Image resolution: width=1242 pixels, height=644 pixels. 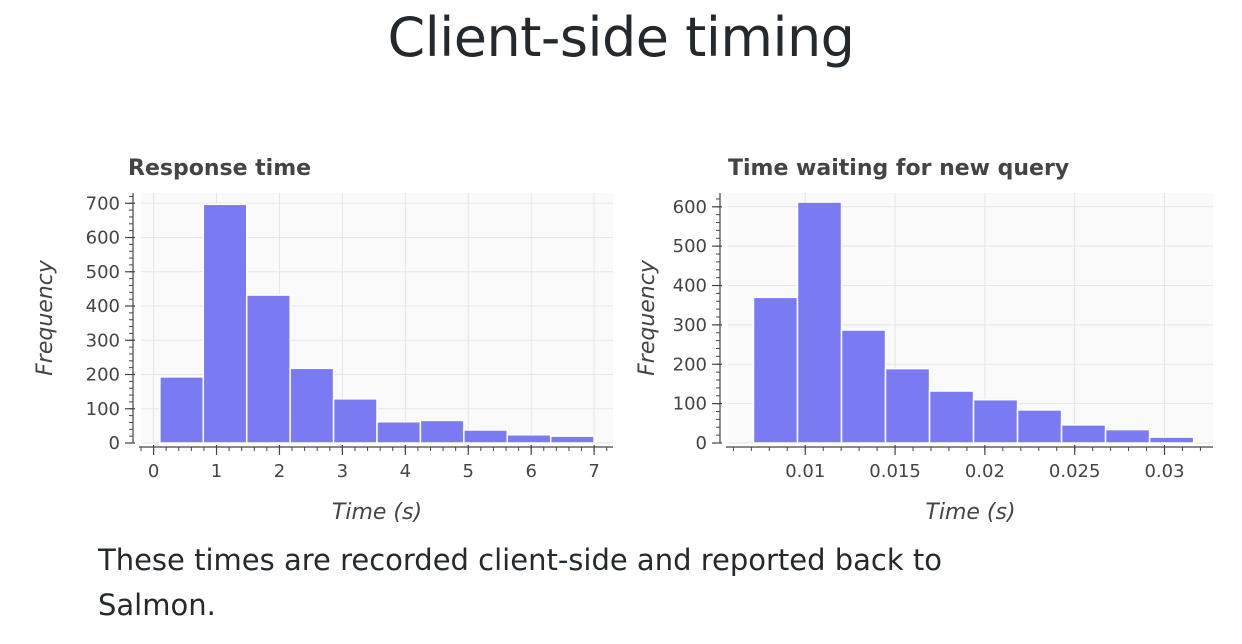 I want to click on x-tick-label: 3, so click(x=342, y=471).